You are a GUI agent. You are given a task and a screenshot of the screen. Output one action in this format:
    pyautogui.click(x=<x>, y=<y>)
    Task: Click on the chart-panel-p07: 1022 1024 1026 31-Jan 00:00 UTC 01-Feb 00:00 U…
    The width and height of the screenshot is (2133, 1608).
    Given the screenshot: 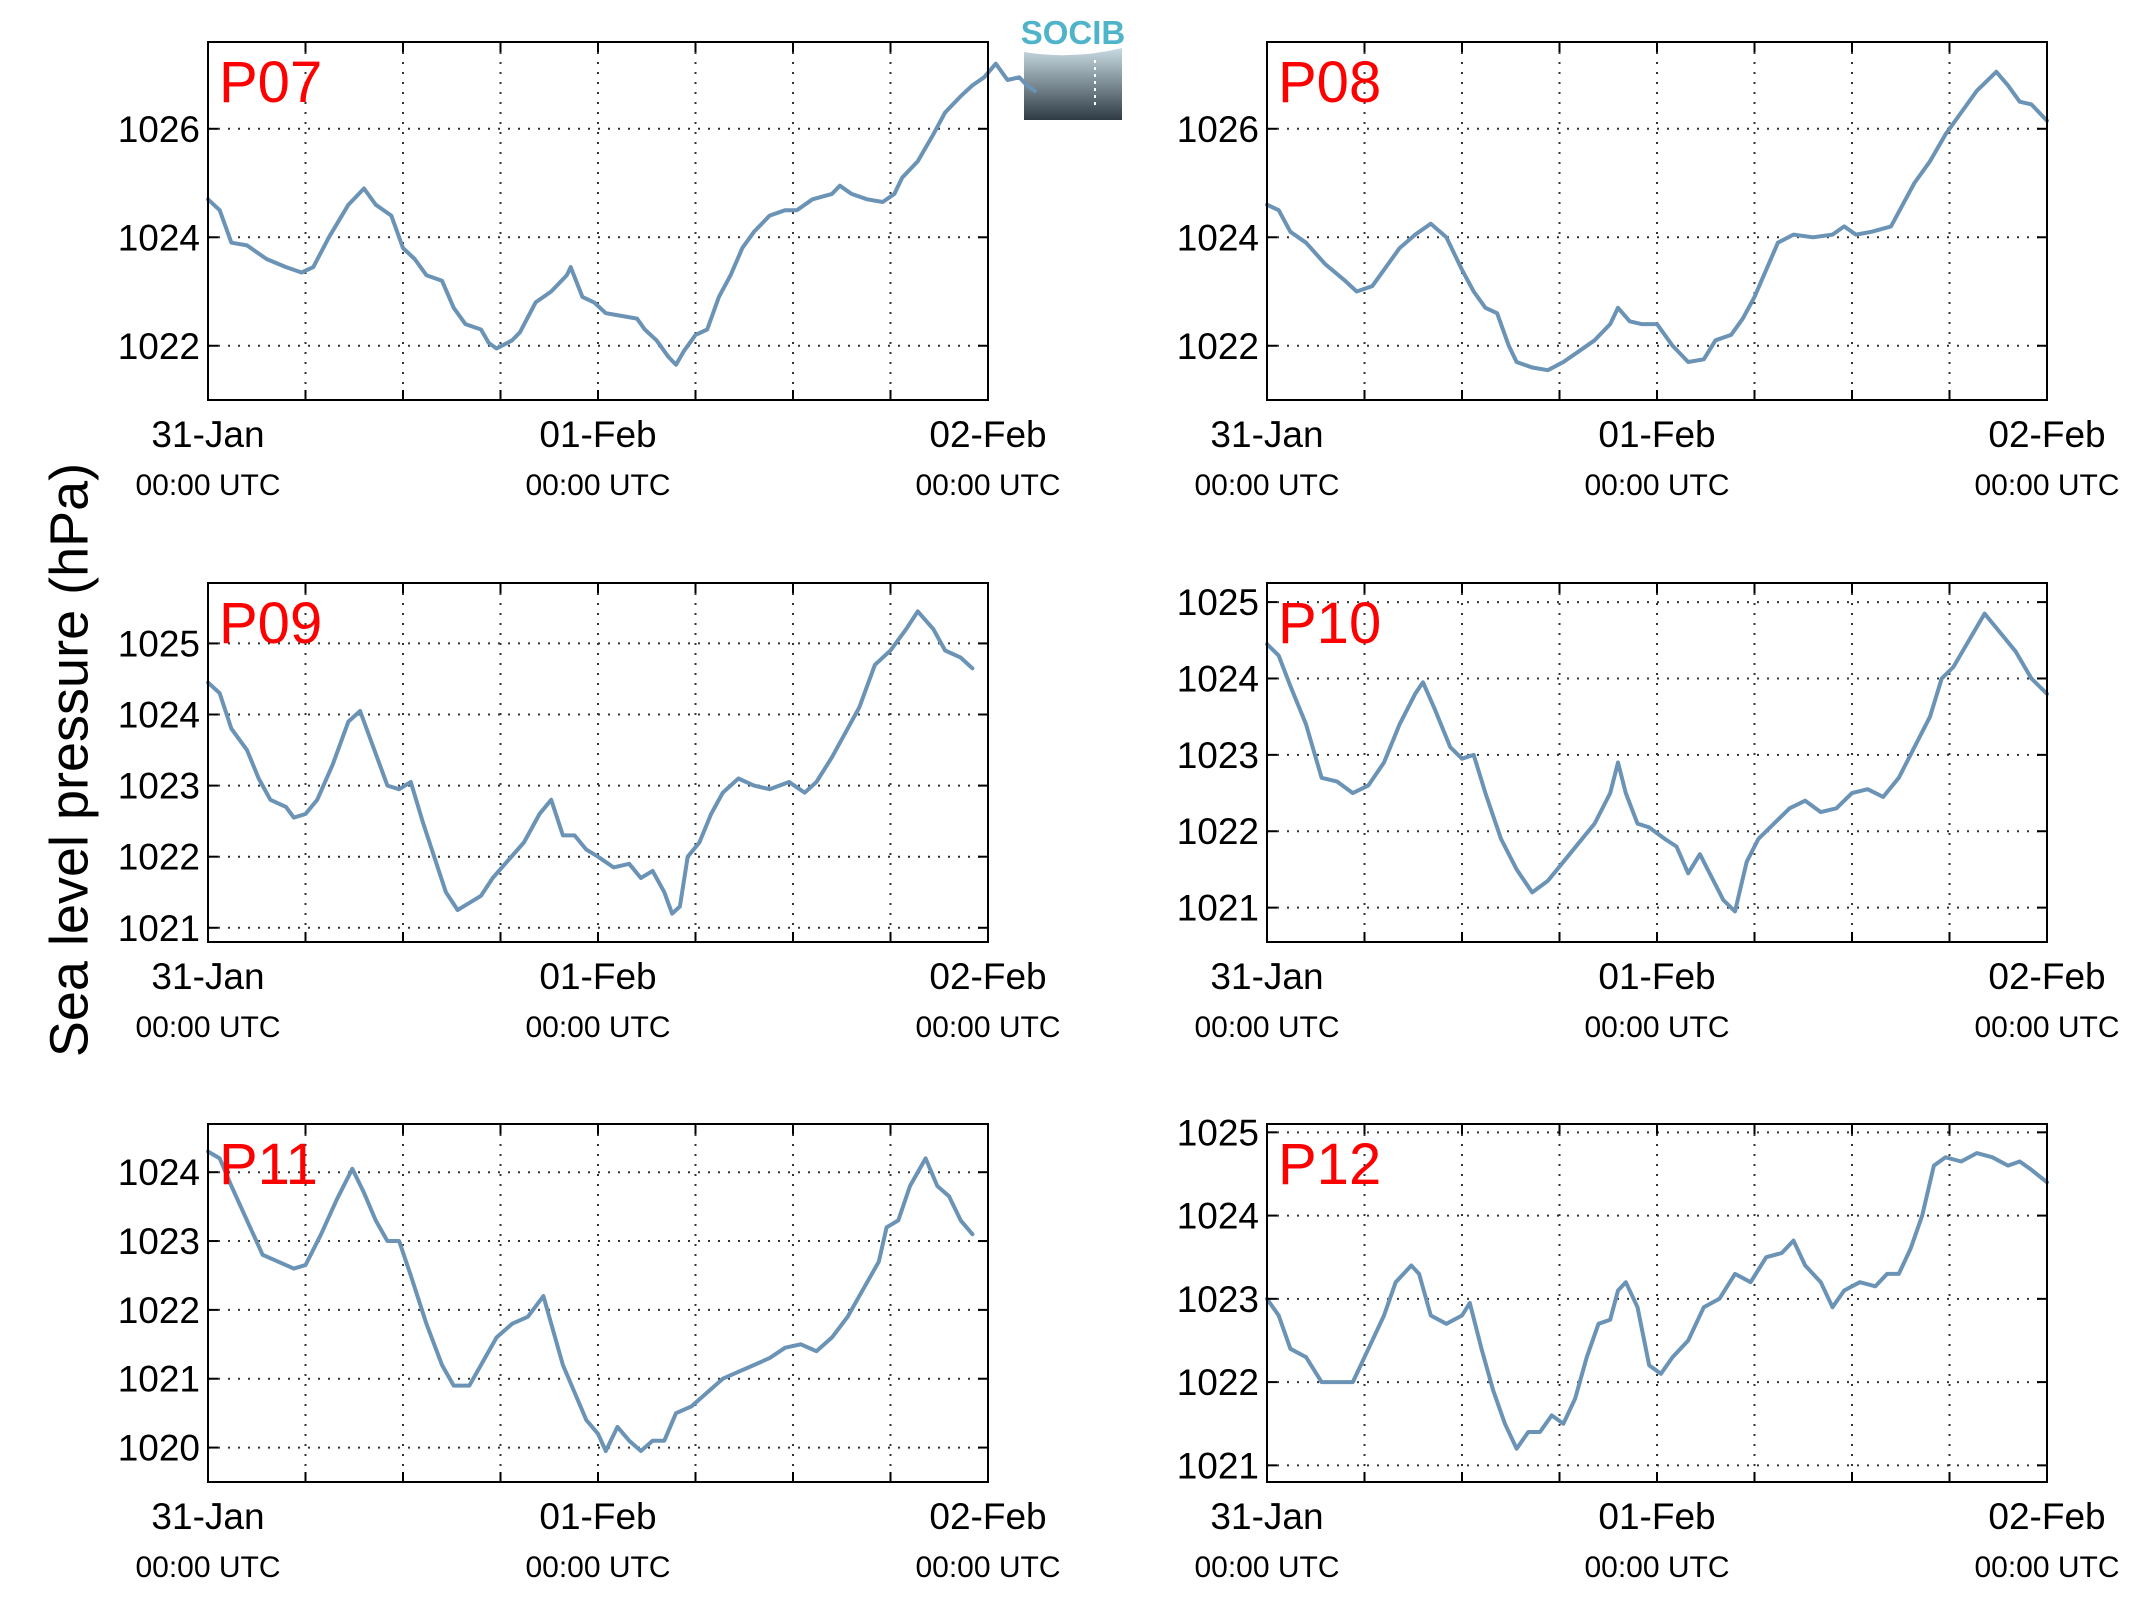 What is the action you would take?
    pyautogui.click(x=589, y=271)
    